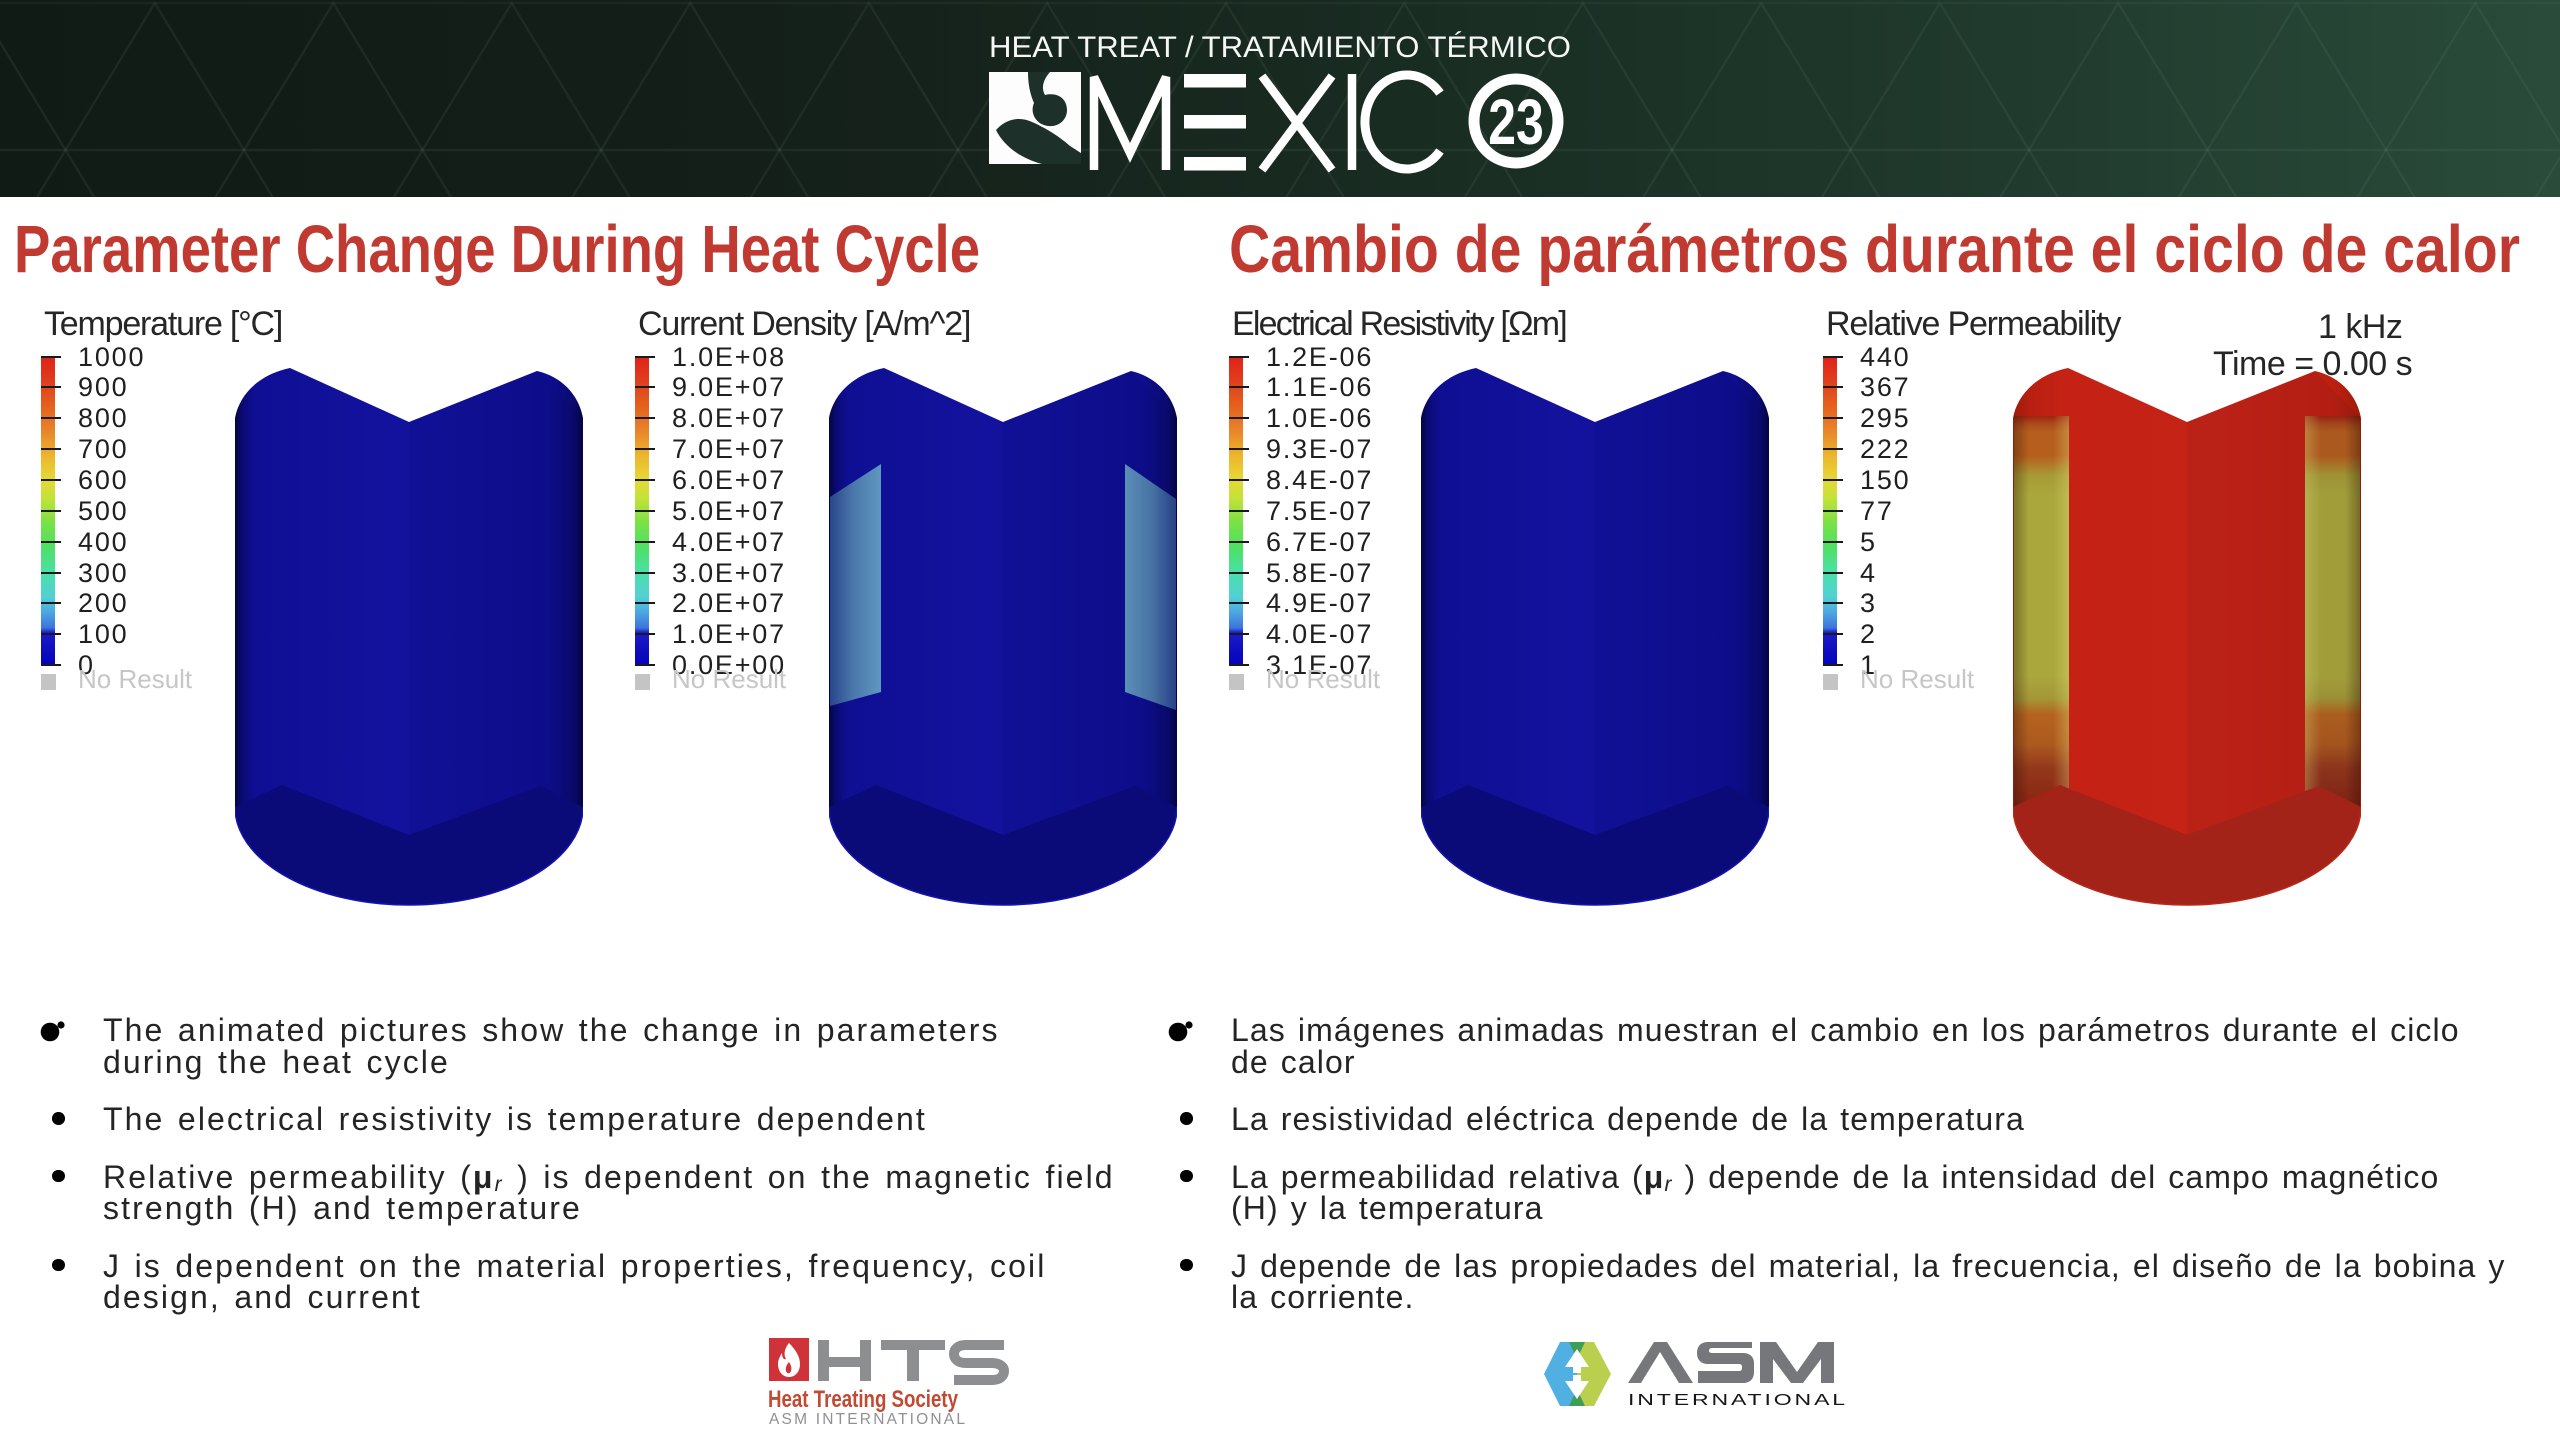 The height and width of the screenshot is (1435, 2560). I want to click on svg-text: INTERNATIONAL, so click(1738, 1400).